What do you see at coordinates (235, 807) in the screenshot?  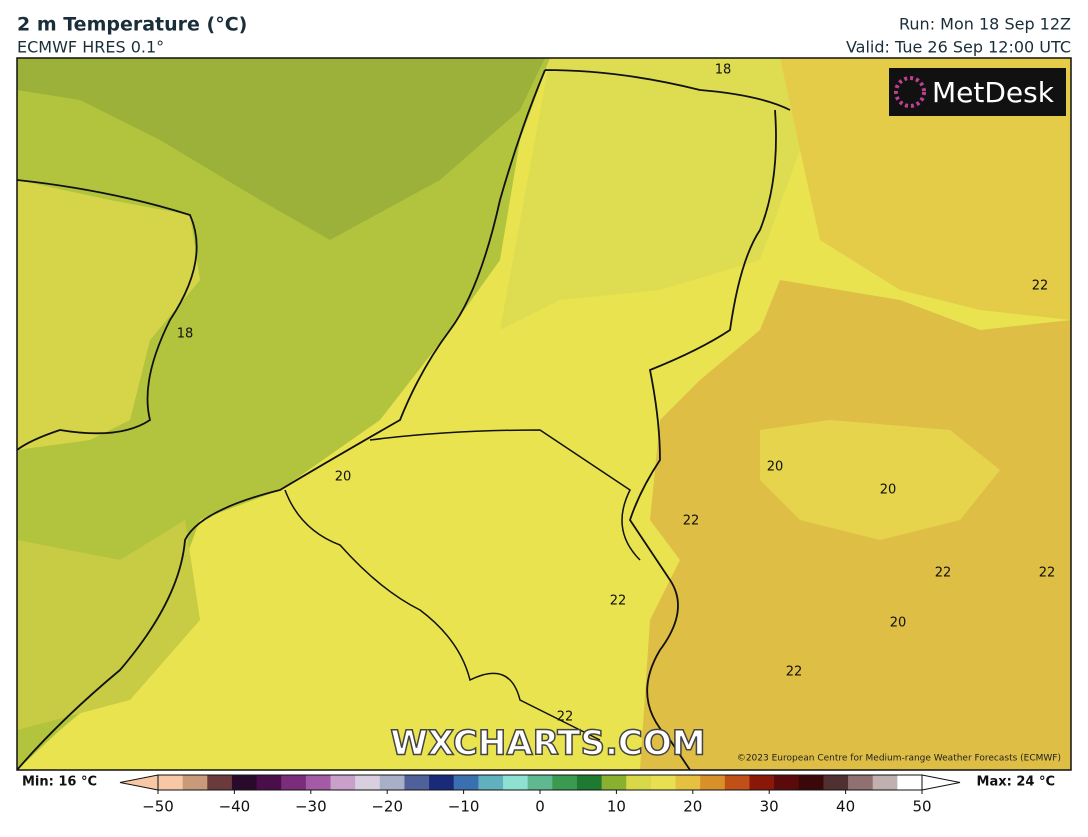 I see `colorbar-tick-label: −40` at bounding box center [235, 807].